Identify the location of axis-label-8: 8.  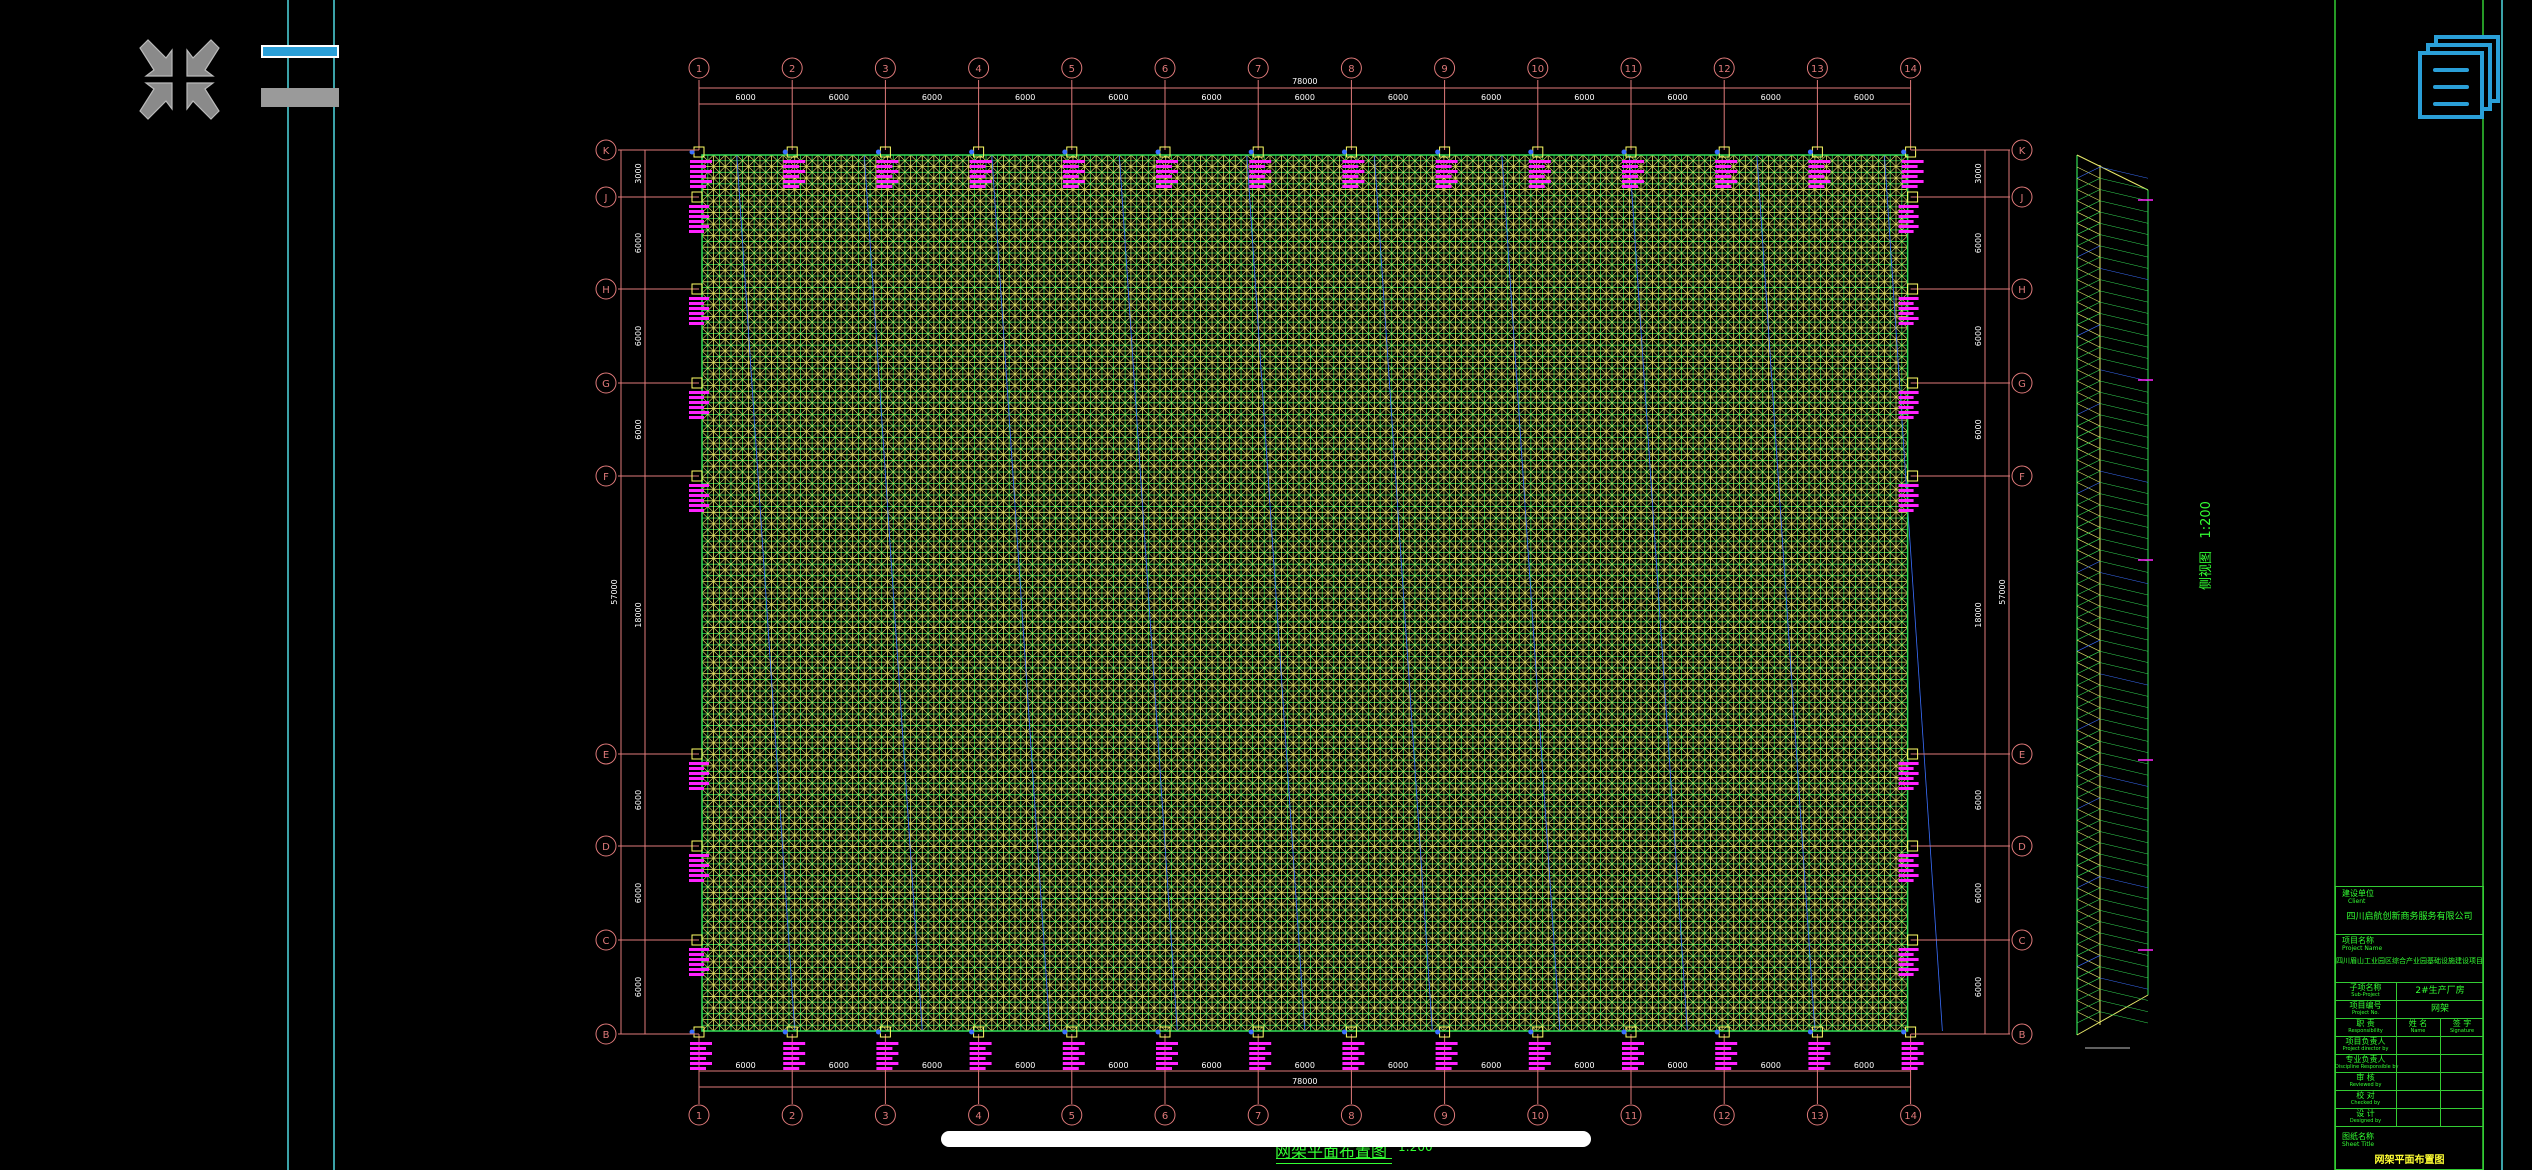
(1351, 1116).